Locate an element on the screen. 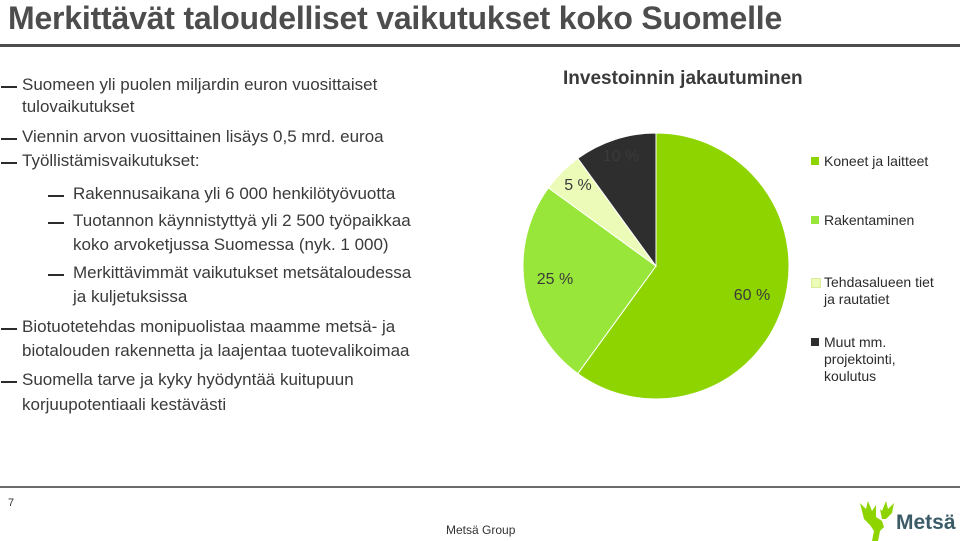  legend-label: ja rautatiet is located at coordinates (857, 299).